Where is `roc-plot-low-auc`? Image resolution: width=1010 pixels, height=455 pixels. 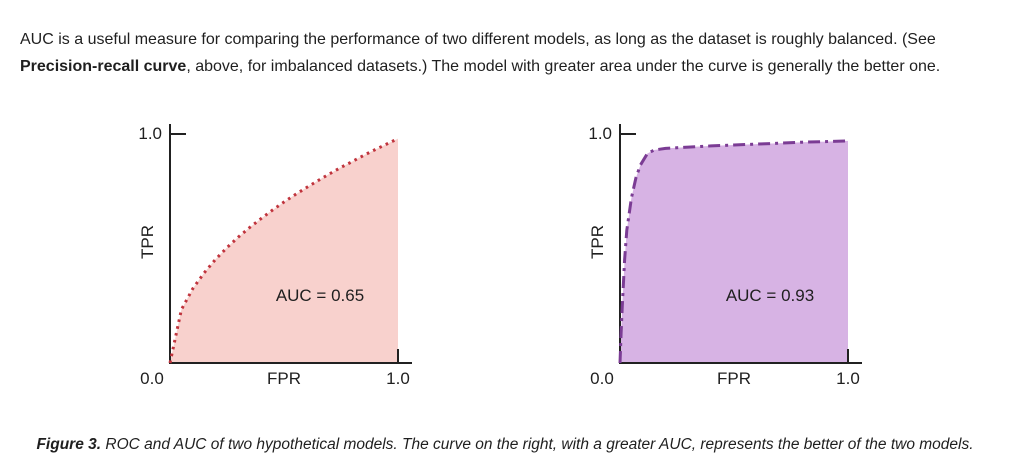
roc-plot-low-auc is located at coordinates (290, 244).